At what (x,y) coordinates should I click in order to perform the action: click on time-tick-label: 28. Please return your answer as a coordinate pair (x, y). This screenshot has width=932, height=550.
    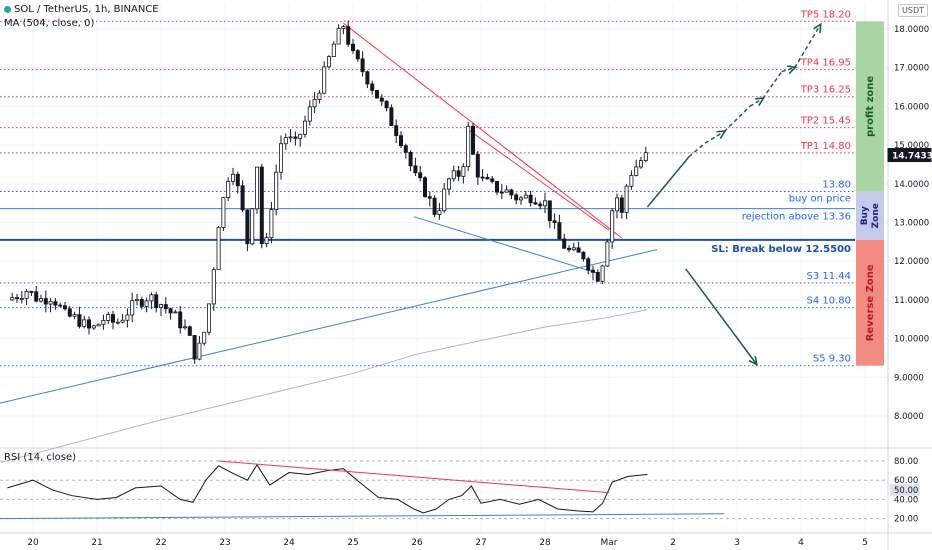
    Looking at the image, I should click on (545, 543).